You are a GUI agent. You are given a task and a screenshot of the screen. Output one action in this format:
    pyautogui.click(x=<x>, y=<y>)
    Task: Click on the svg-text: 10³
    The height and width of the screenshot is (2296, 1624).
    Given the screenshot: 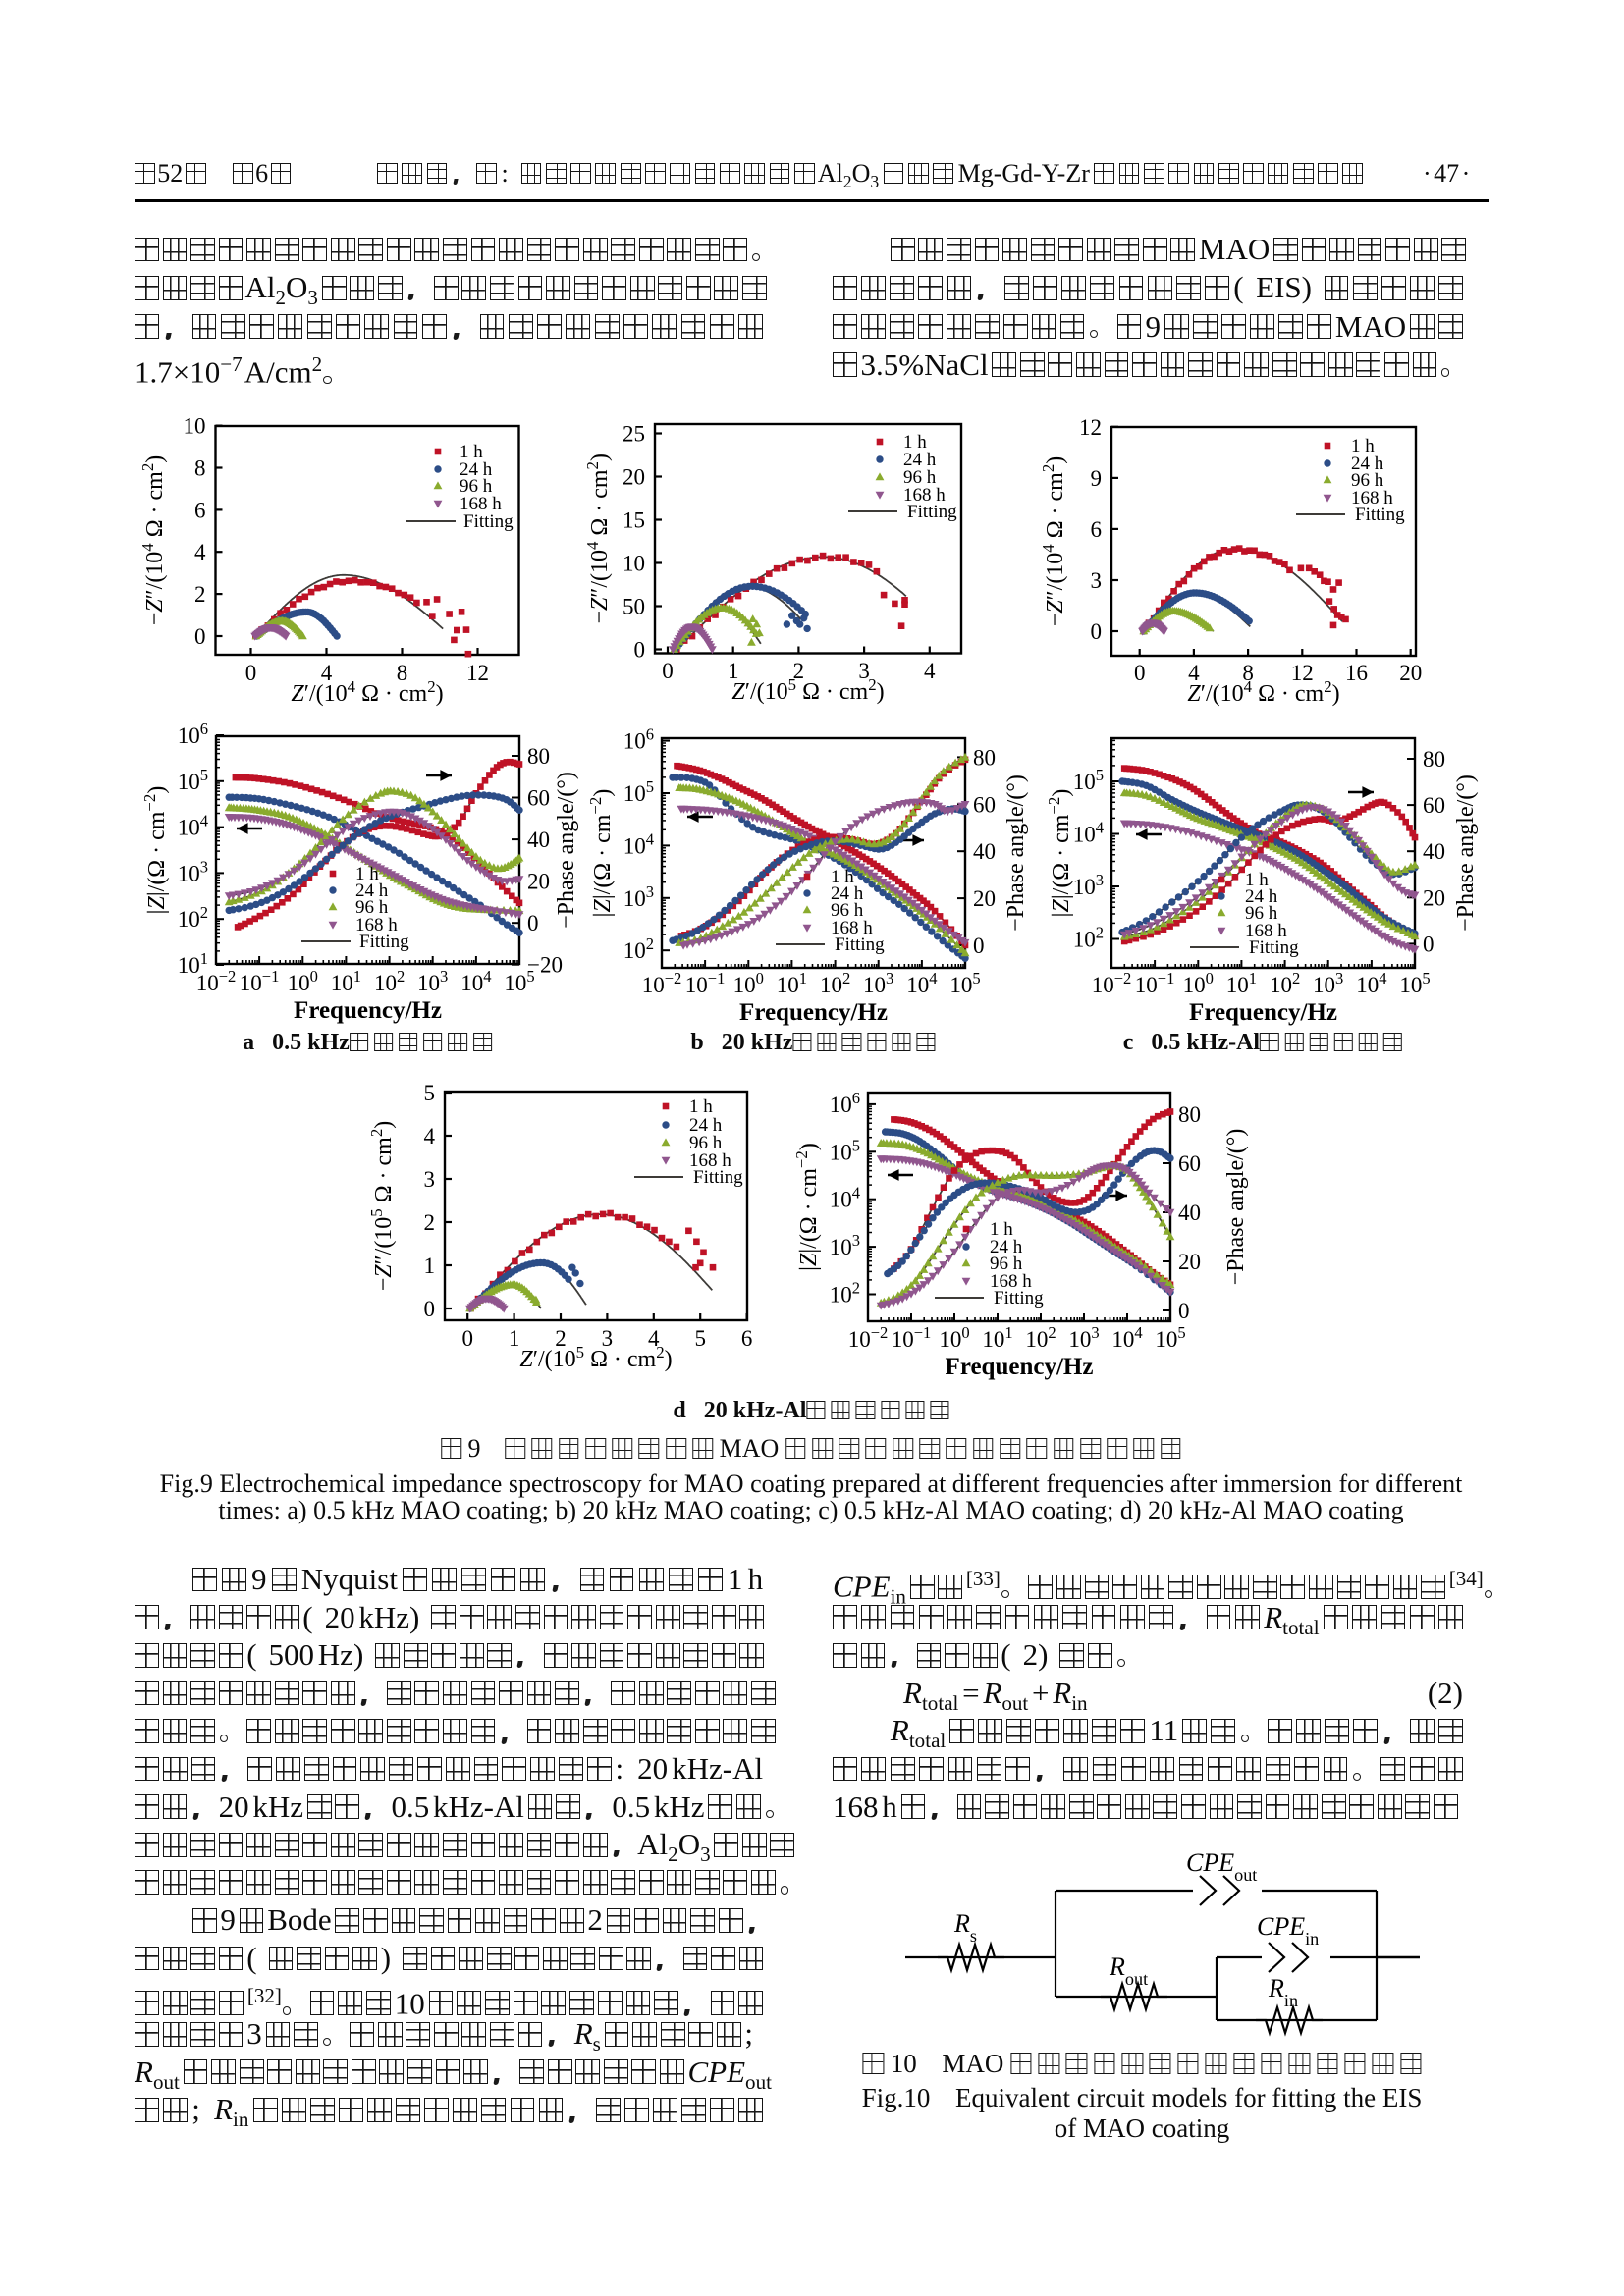 What is the action you would take?
    pyautogui.click(x=1083, y=1338)
    